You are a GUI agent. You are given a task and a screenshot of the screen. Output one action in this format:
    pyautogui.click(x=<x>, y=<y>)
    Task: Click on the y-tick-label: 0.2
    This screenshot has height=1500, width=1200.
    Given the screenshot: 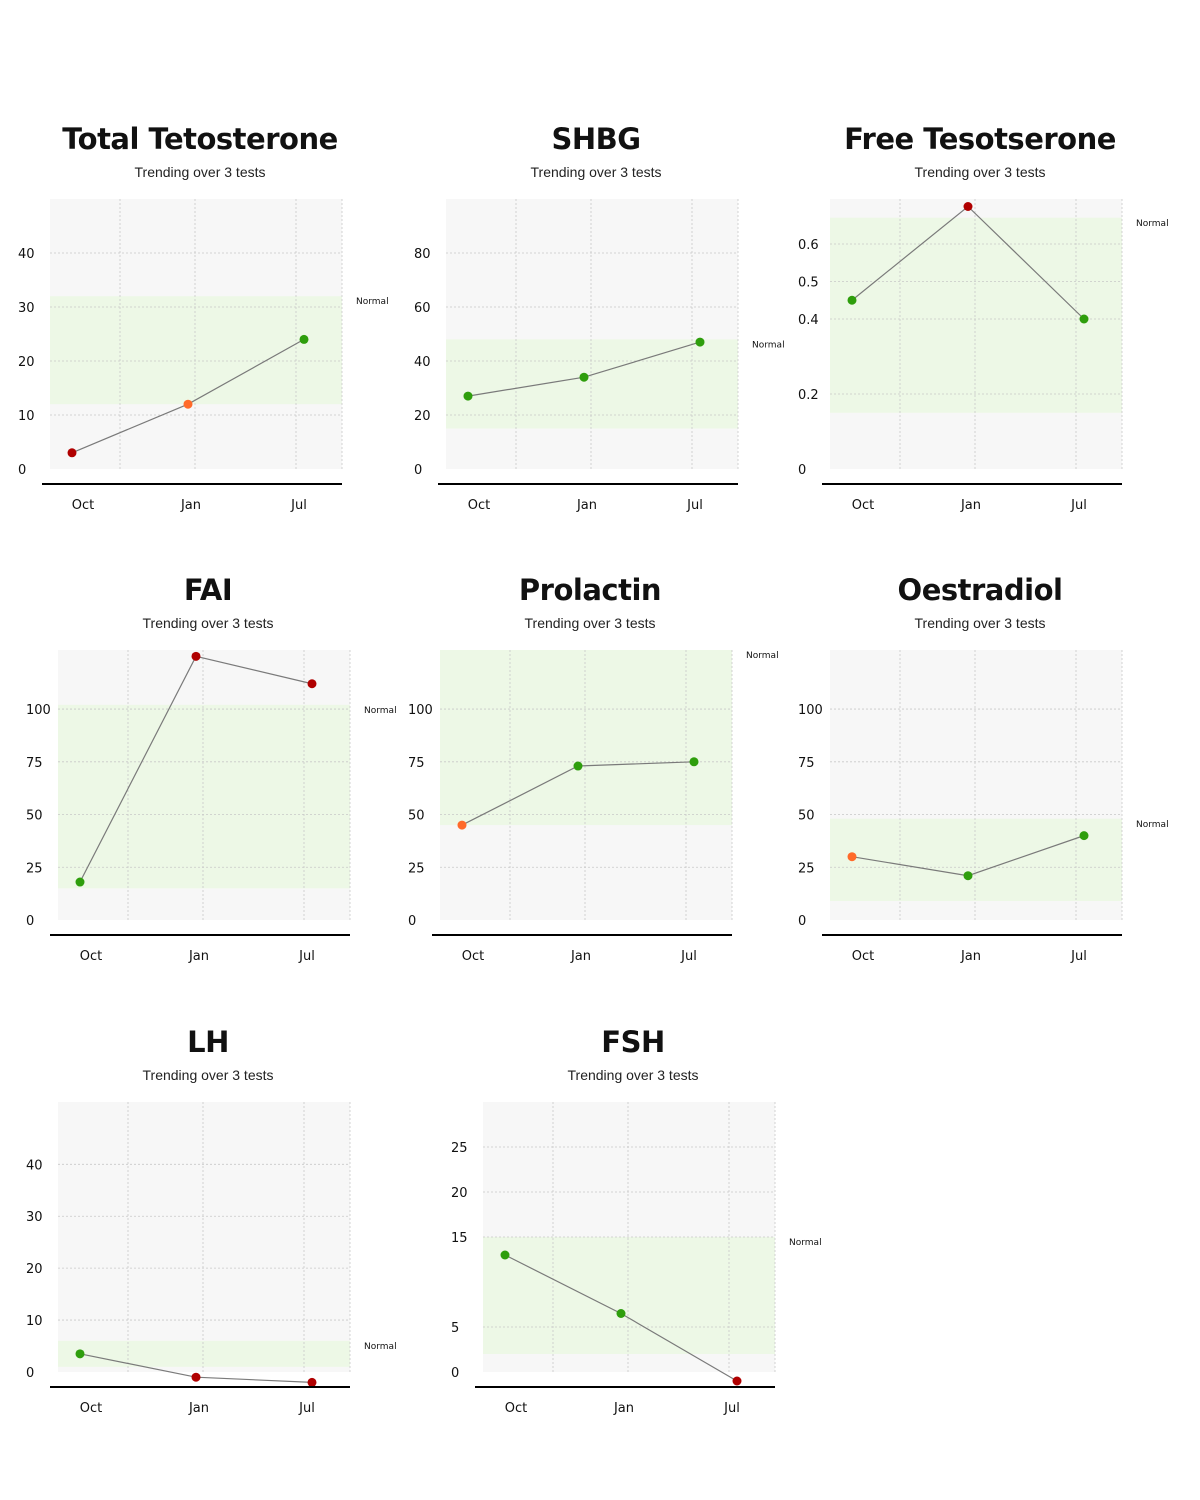 What is the action you would take?
    pyautogui.click(x=808, y=395)
    